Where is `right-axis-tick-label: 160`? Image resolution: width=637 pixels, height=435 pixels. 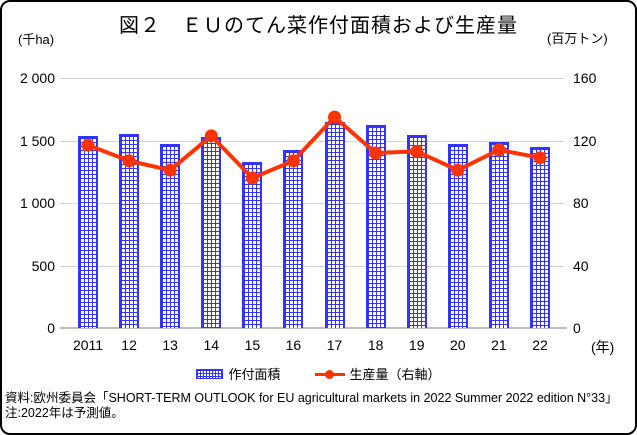
right-axis-tick-label: 160 is located at coordinates (585, 78).